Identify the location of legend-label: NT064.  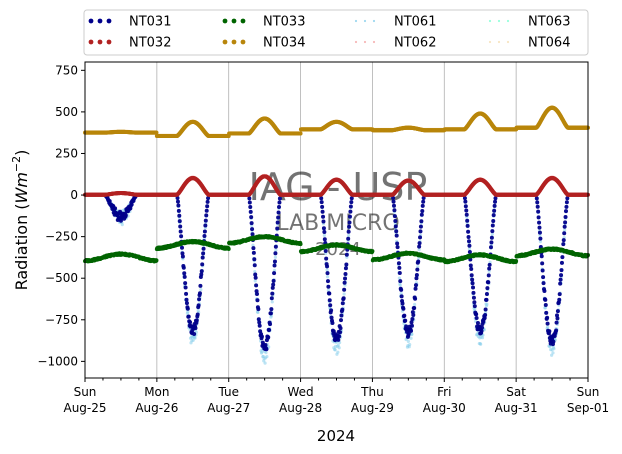
(549, 43).